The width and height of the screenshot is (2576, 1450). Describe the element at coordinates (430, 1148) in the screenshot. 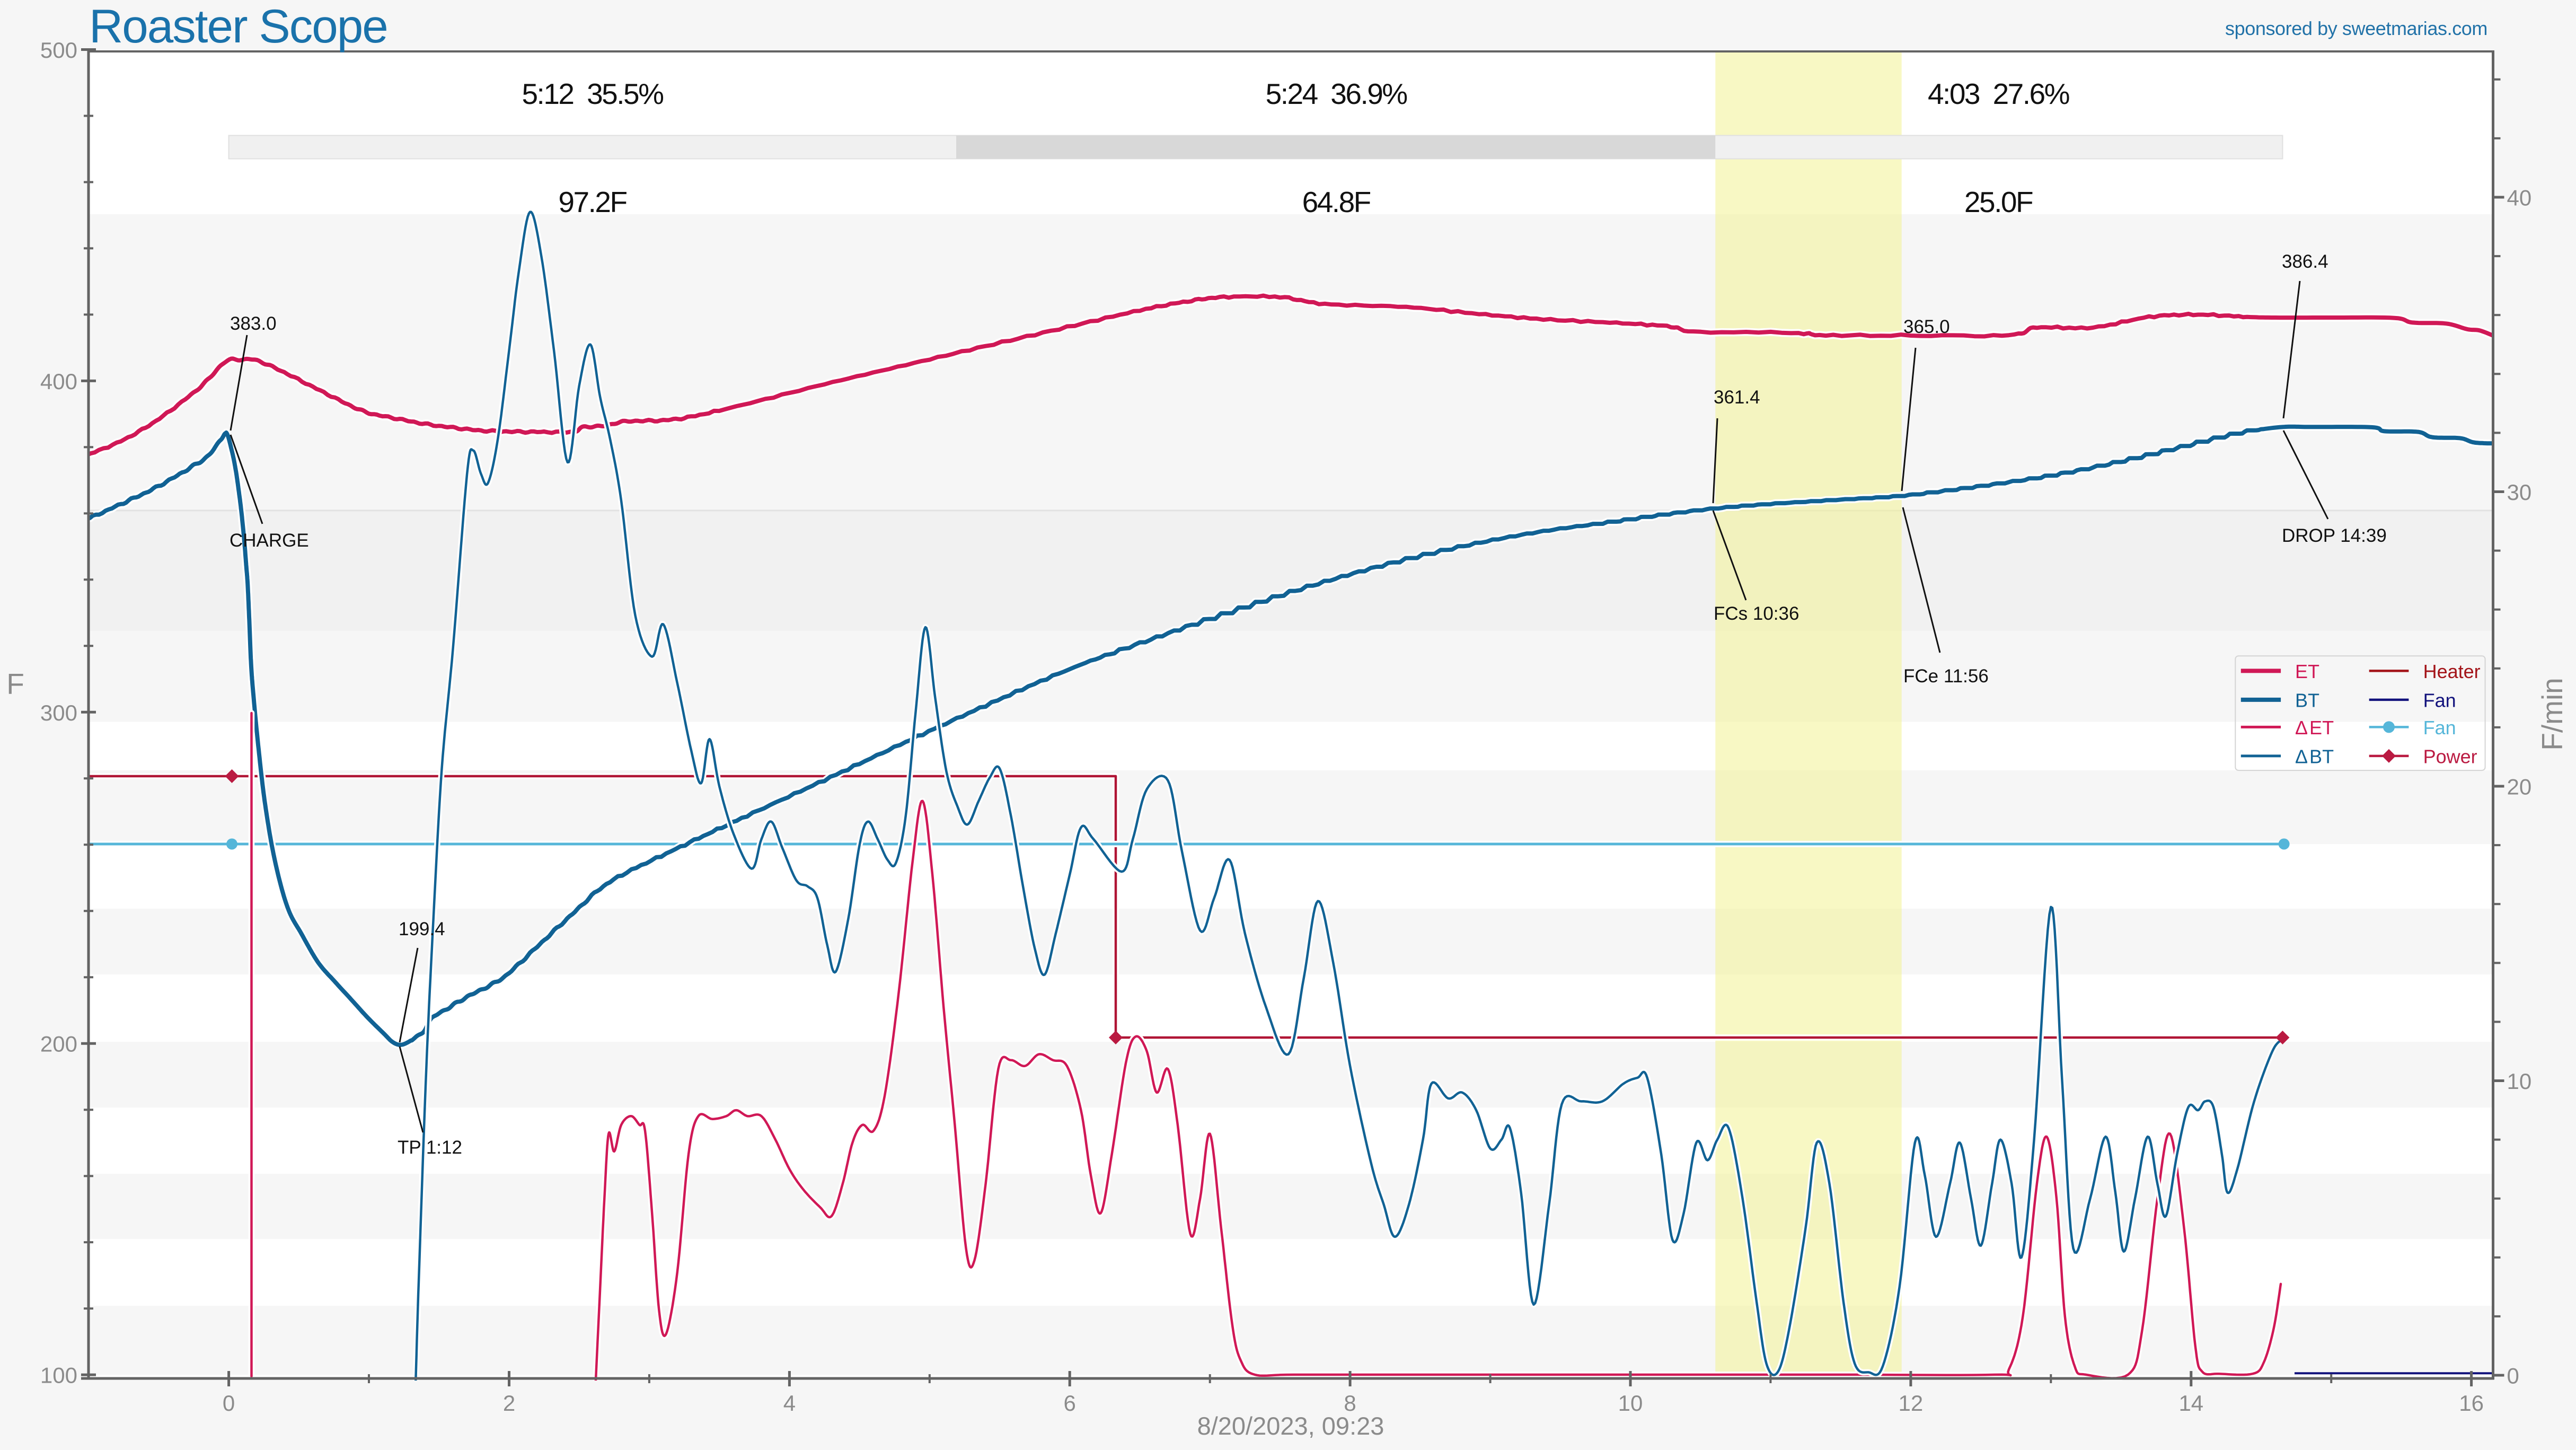

I see `svg-text: TP 1:12` at that location.